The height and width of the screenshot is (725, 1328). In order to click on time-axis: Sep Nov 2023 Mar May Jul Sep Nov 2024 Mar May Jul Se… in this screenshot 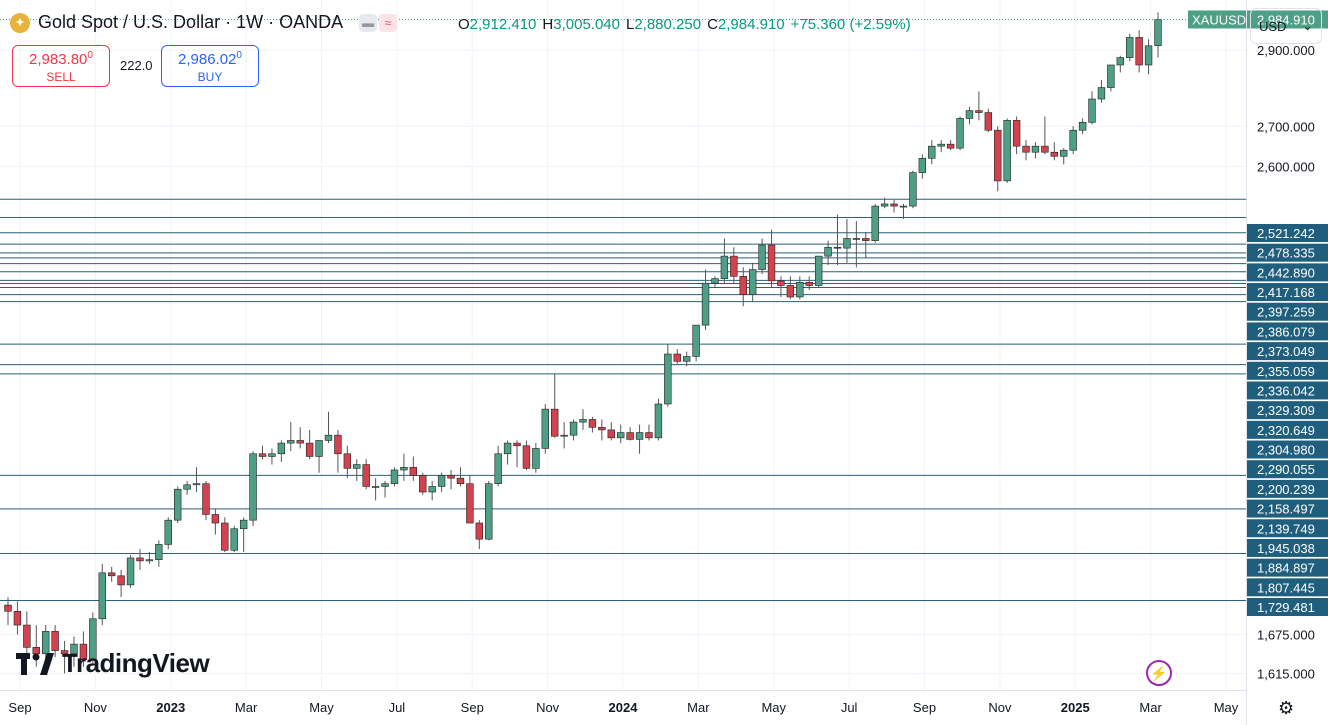, I will do `click(623, 707)`.